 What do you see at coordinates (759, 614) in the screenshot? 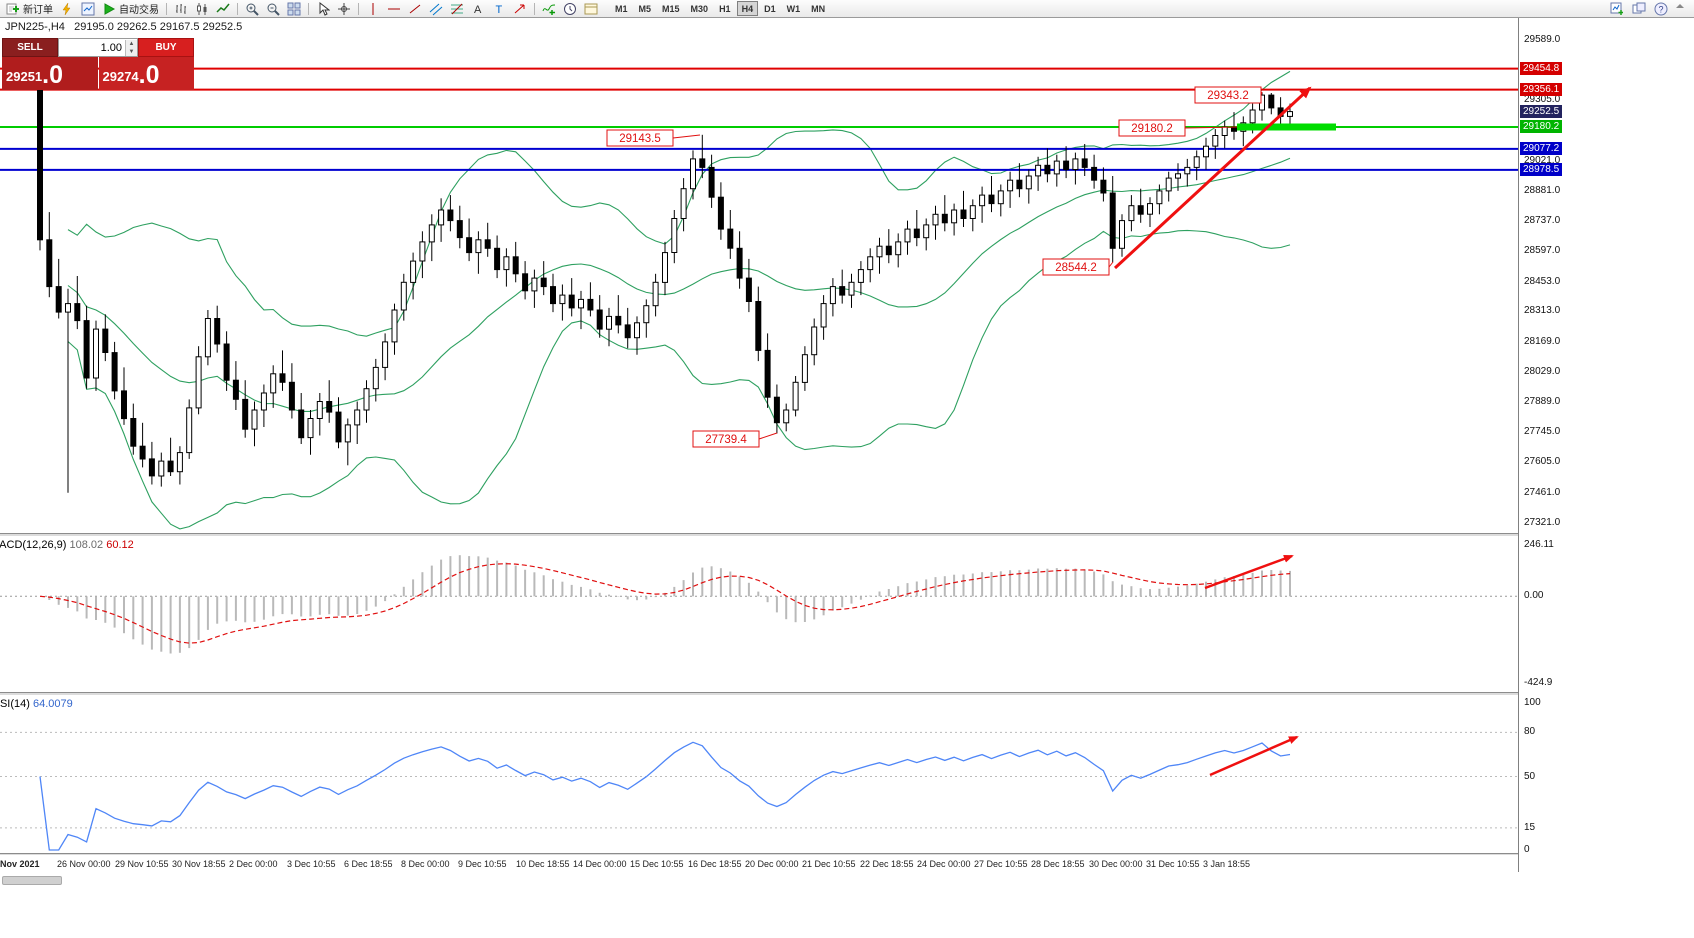
I see `macd-panel` at bounding box center [759, 614].